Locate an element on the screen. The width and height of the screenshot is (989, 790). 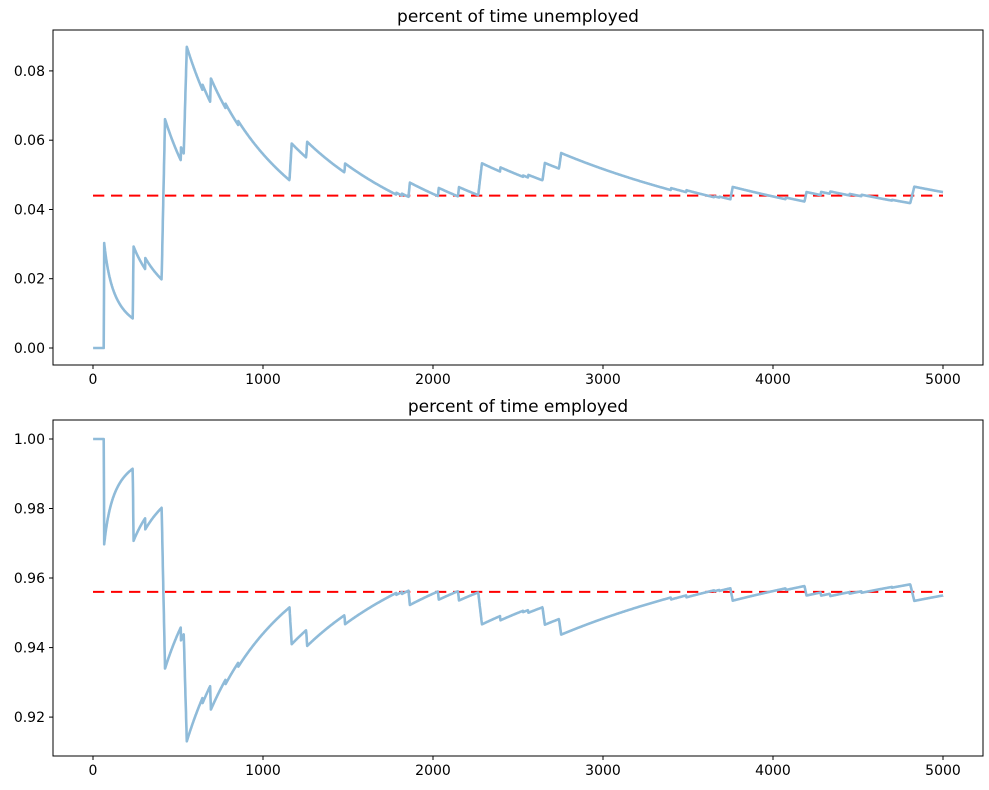
chart-title-employed: percent of time employed is located at coordinates (518, 407).